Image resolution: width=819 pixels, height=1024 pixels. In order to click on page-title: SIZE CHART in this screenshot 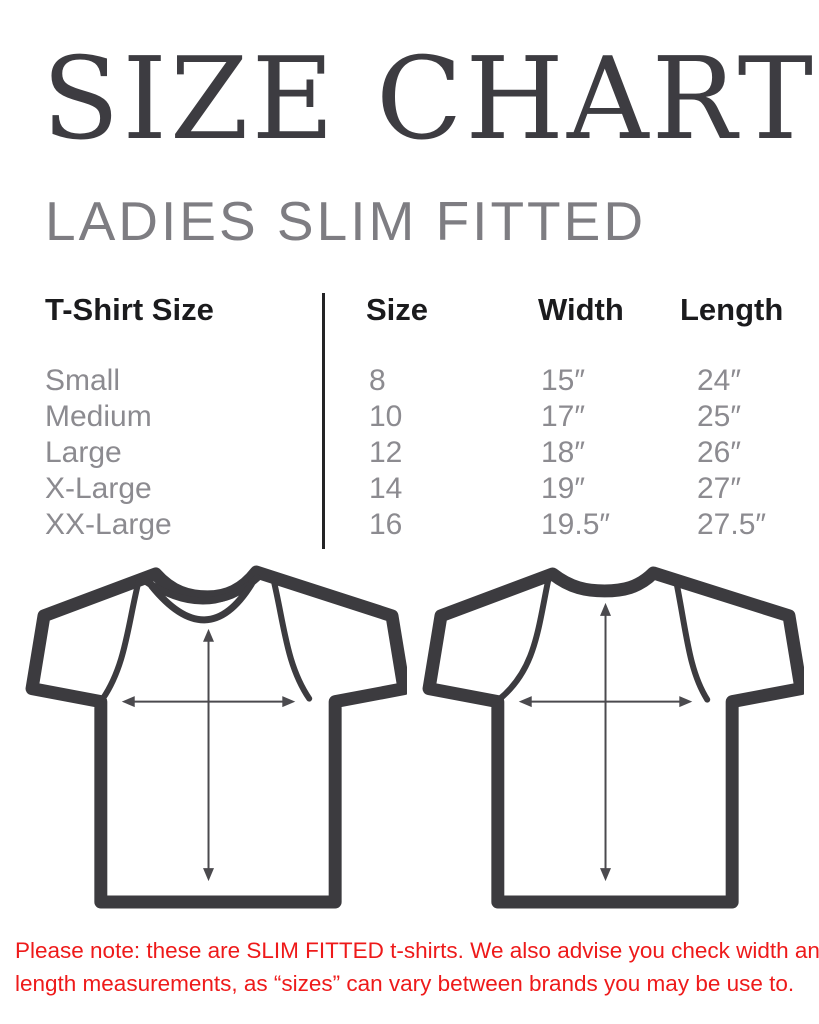, I will do `click(429, 99)`.